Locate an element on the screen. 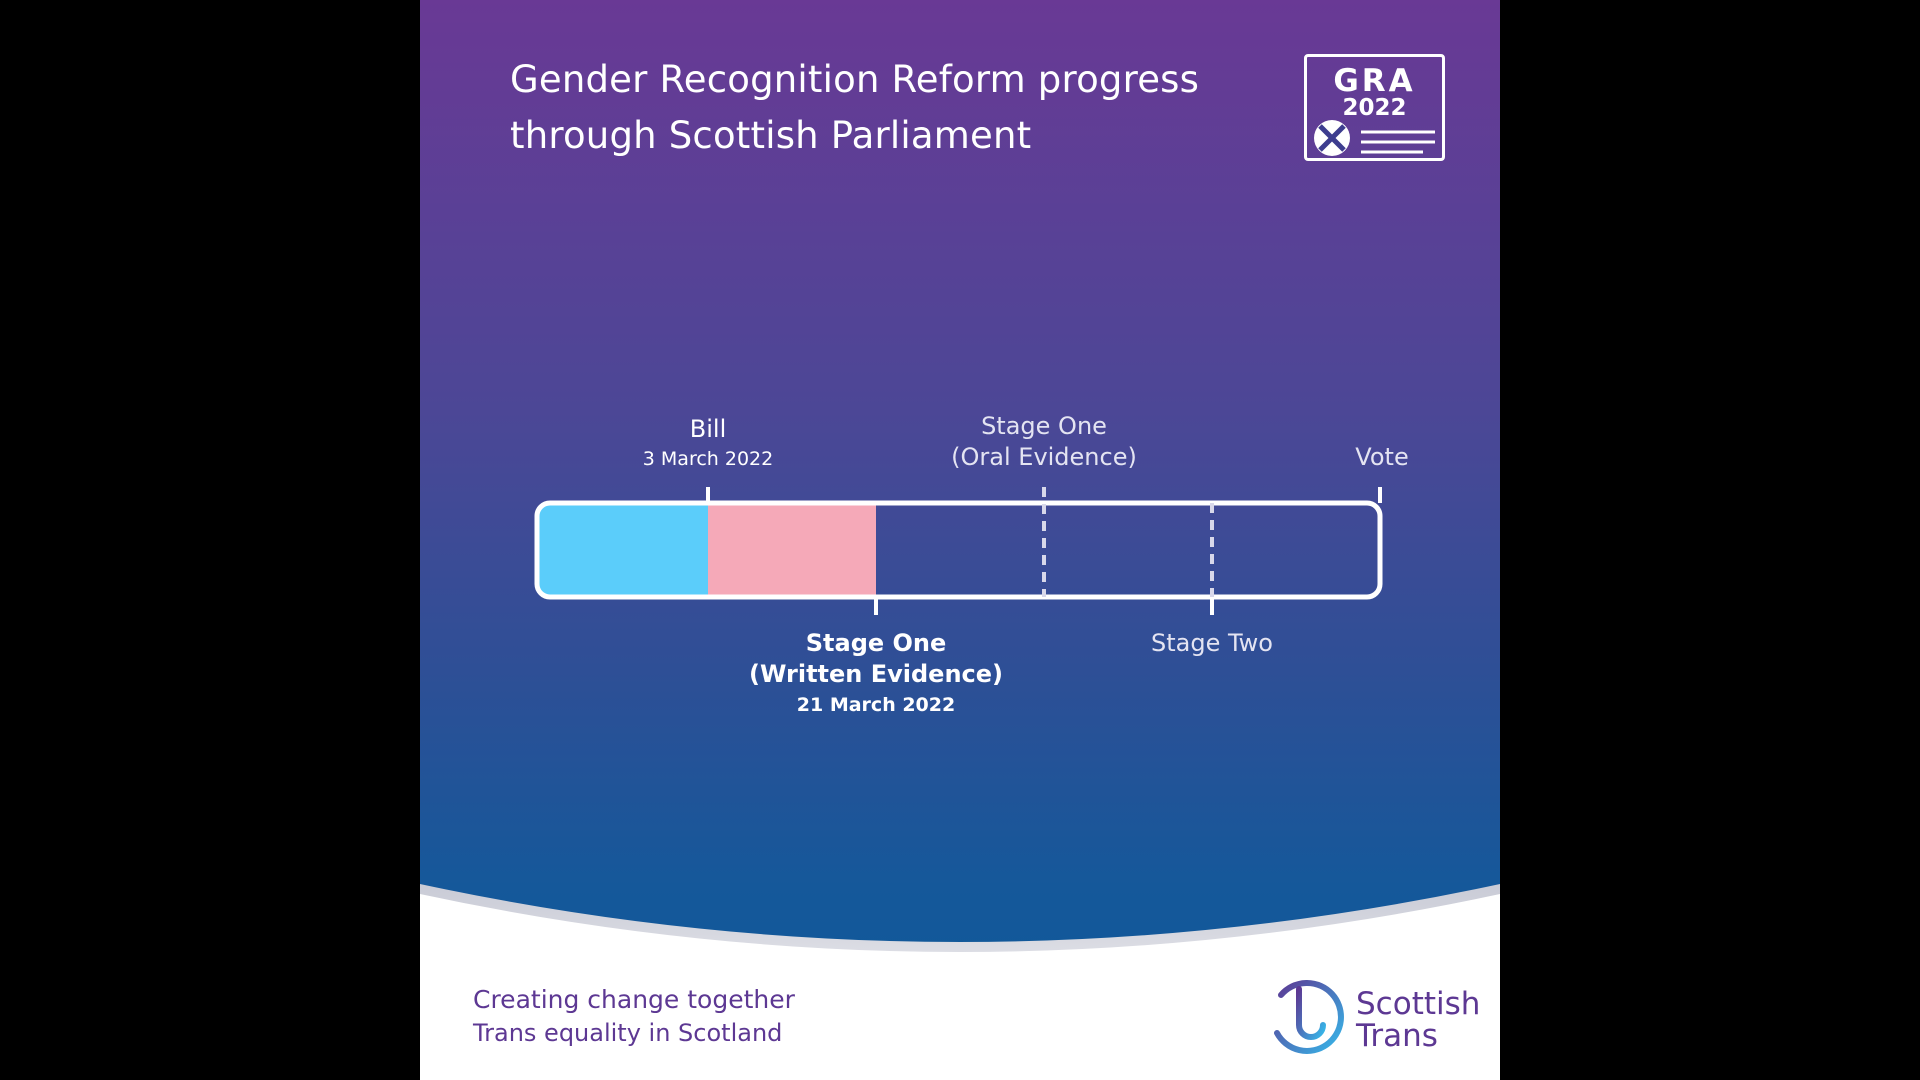 This screenshot has height=1080, width=1920. badge-year: 2022 is located at coordinates (1374, 108).